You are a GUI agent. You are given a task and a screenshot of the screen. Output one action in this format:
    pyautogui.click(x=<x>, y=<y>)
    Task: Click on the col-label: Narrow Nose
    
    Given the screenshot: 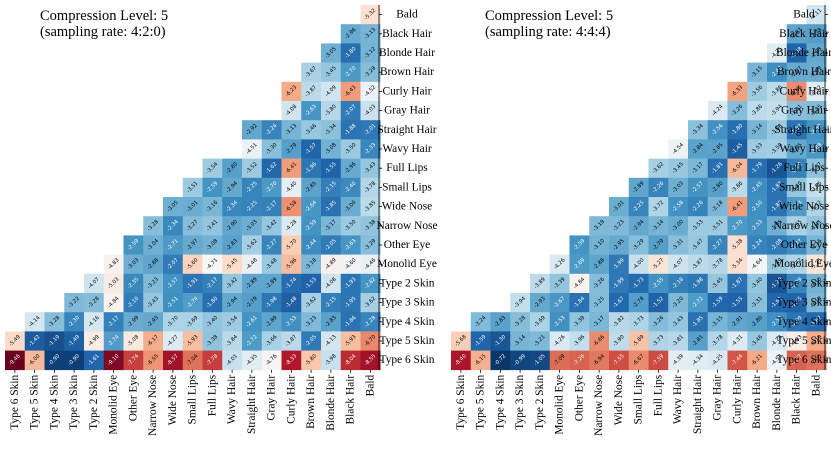 What is the action you would take?
    pyautogui.click(x=599, y=405)
    